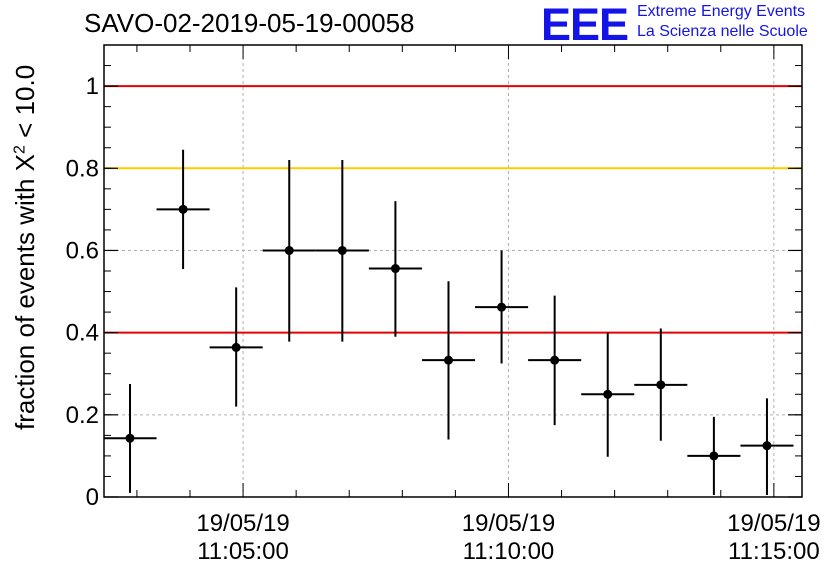 This screenshot has height=572, width=836. I want to click on x-tick-label-time: 11:10:00, so click(509, 551).